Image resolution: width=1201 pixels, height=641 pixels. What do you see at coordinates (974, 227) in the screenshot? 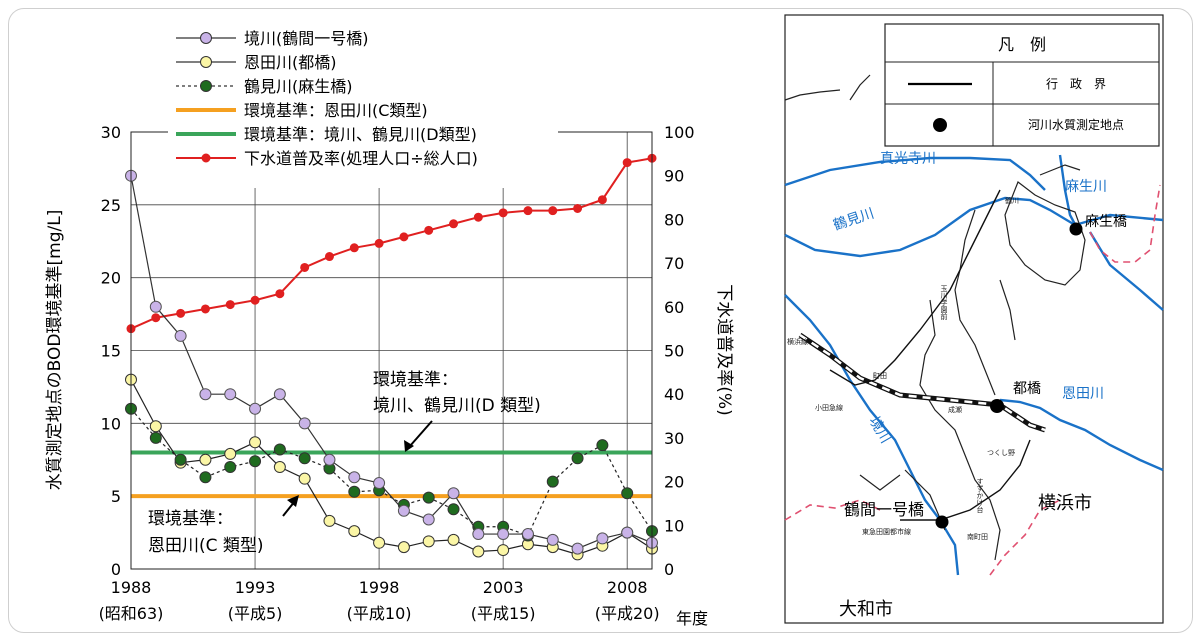
I see `river-tsurumi` at bounding box center [974, 227].